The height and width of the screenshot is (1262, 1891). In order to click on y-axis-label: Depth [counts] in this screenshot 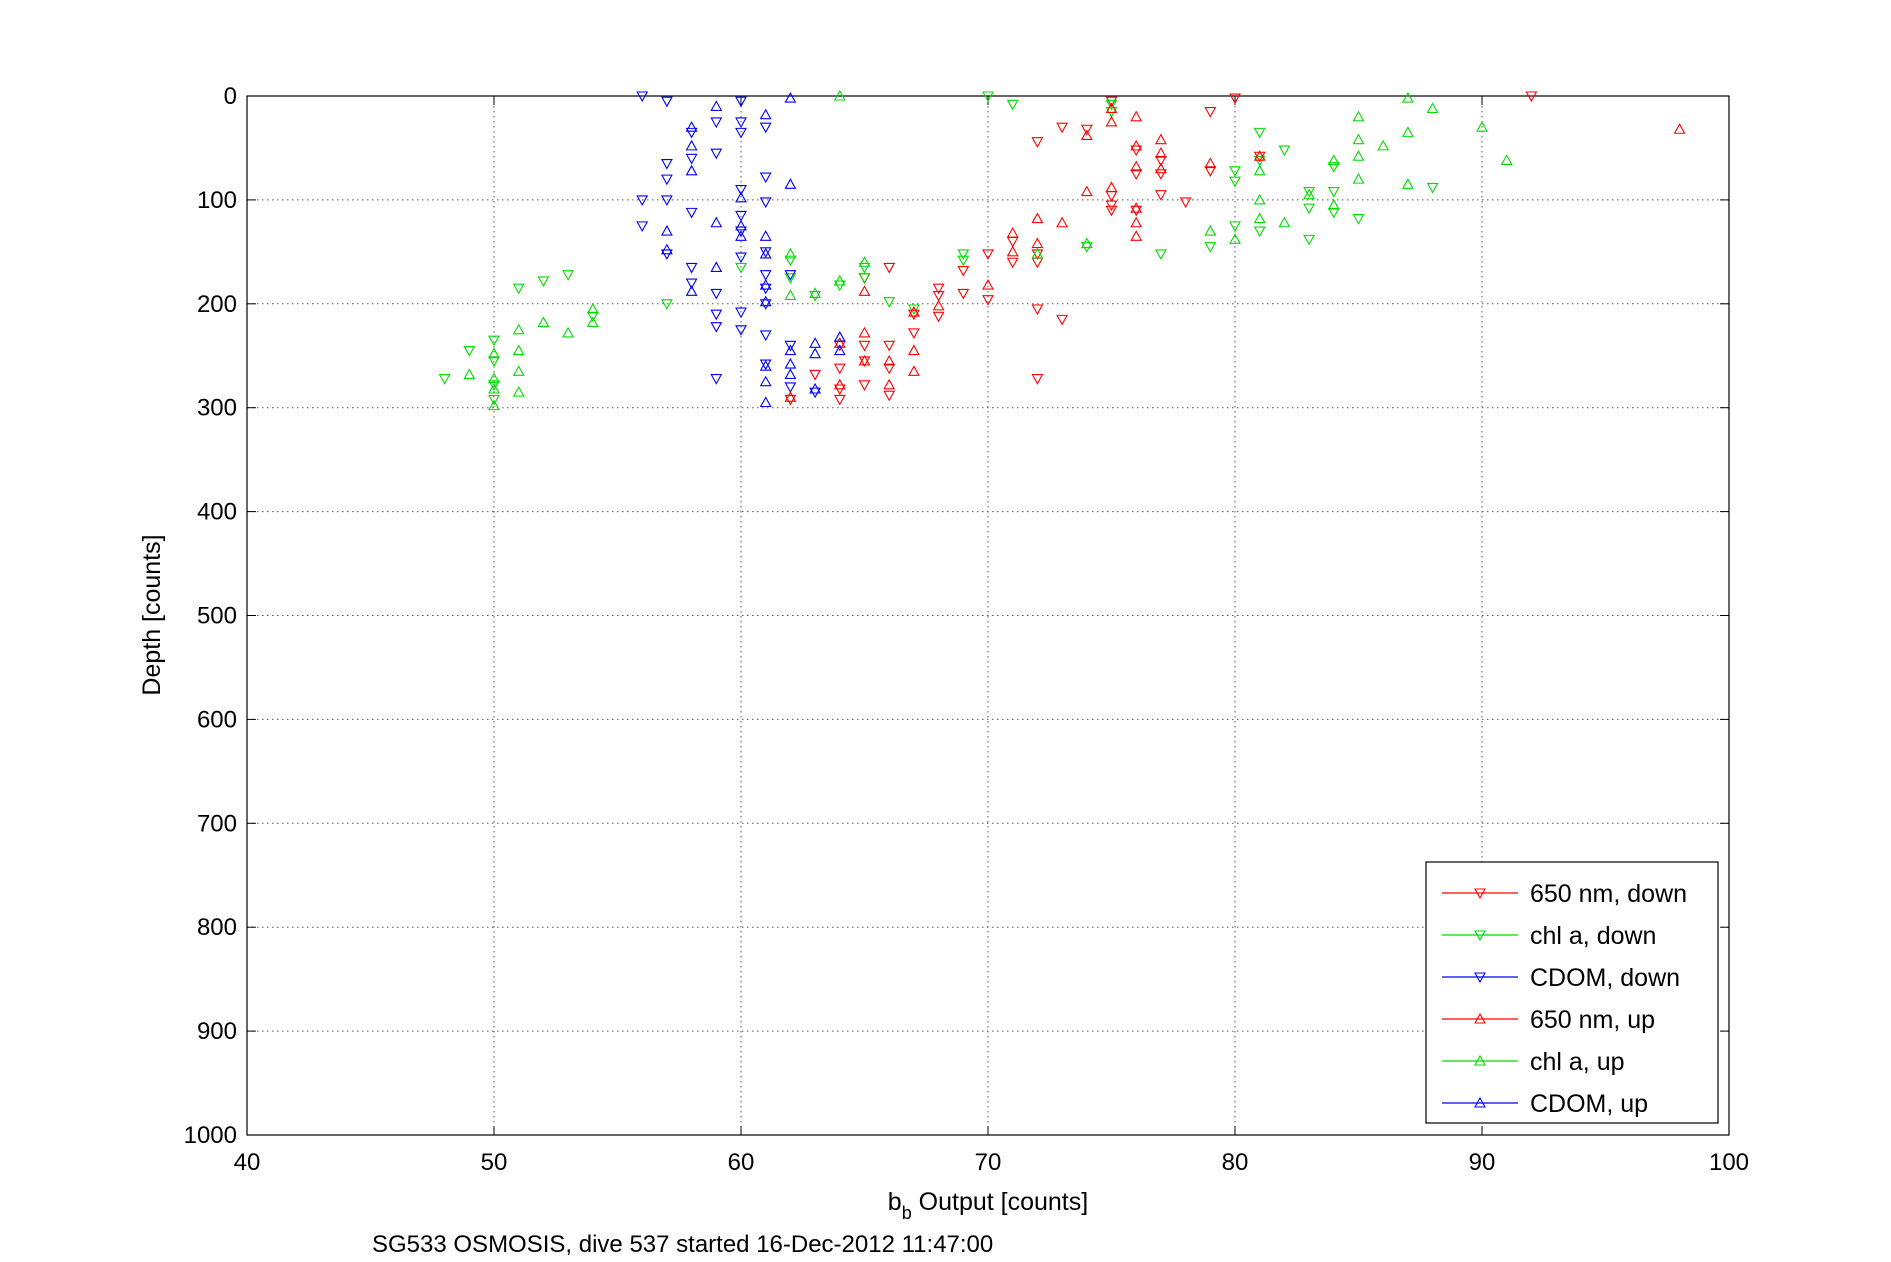, I will do `click(152, 614)`.